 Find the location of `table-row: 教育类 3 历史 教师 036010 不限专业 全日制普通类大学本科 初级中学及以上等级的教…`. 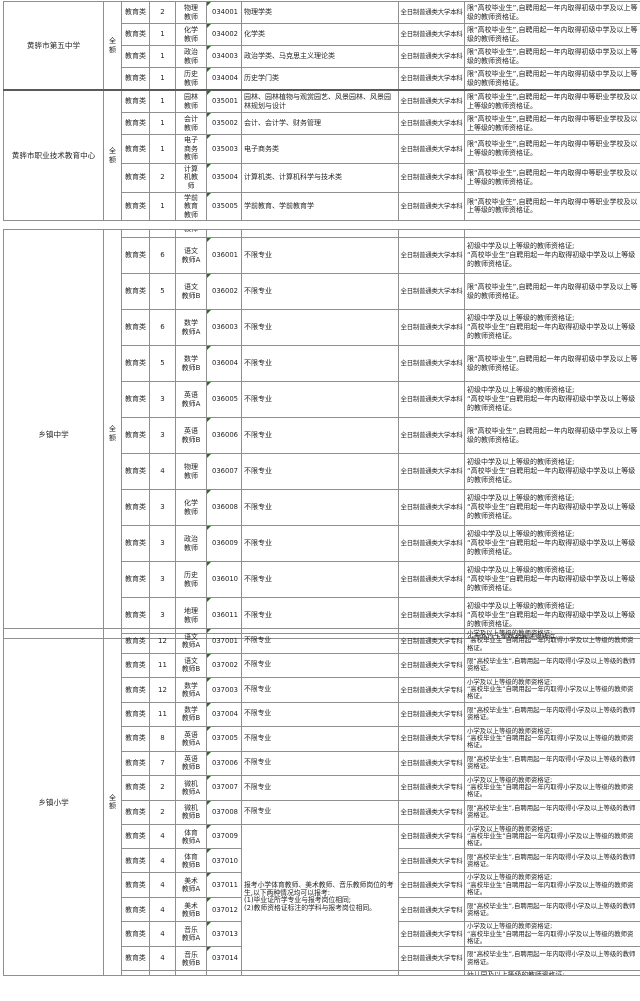

table-row: 教育类 3 历史 教师 036010 不限专业 全日制普通类大学本科 初级中学及以上等级的教… is located at coordinates (322, 579).